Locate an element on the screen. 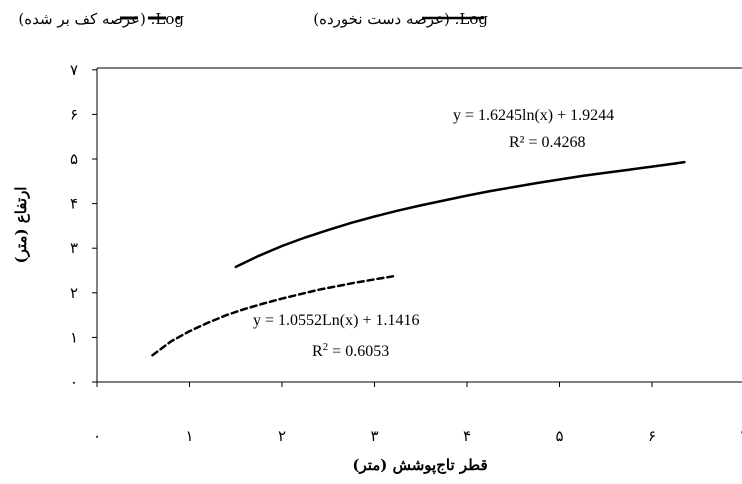 The height and width of the screenshot is (484, 742). r2-dashed-r: R is located at coordinates (317, 351).